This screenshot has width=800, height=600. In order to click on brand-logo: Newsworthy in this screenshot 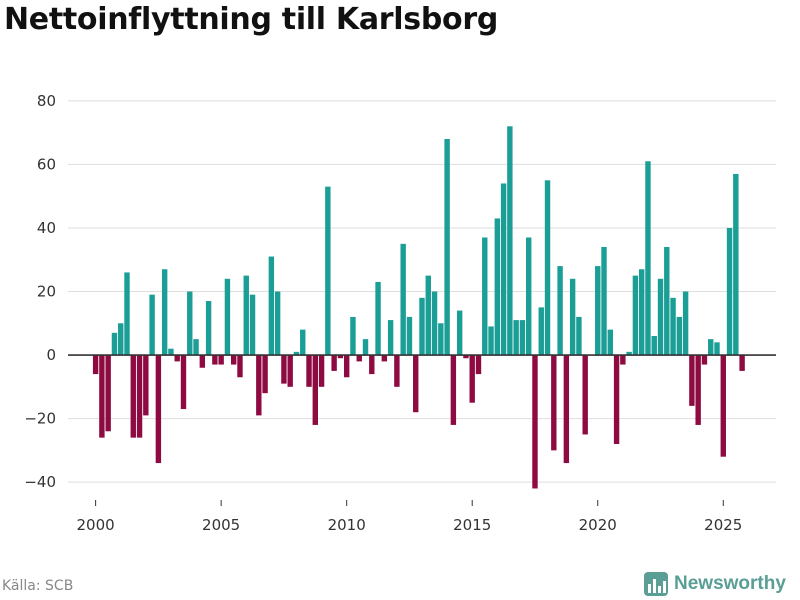, I will do `click(715, 584)`.